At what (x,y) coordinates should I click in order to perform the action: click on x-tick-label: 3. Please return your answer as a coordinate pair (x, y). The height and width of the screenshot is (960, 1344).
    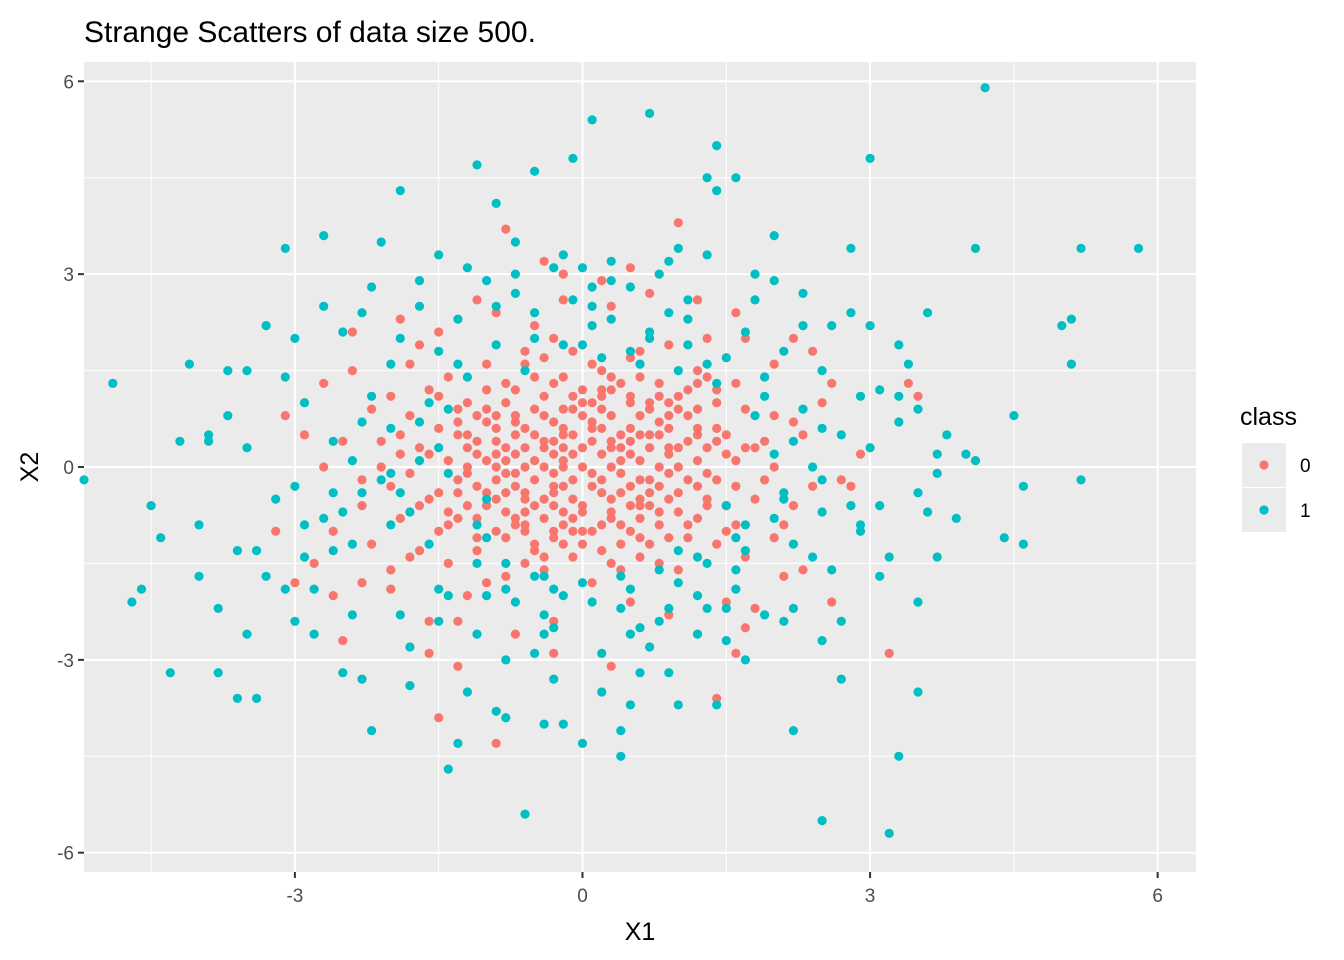
    Looking at the image, I should click on (870, 896).